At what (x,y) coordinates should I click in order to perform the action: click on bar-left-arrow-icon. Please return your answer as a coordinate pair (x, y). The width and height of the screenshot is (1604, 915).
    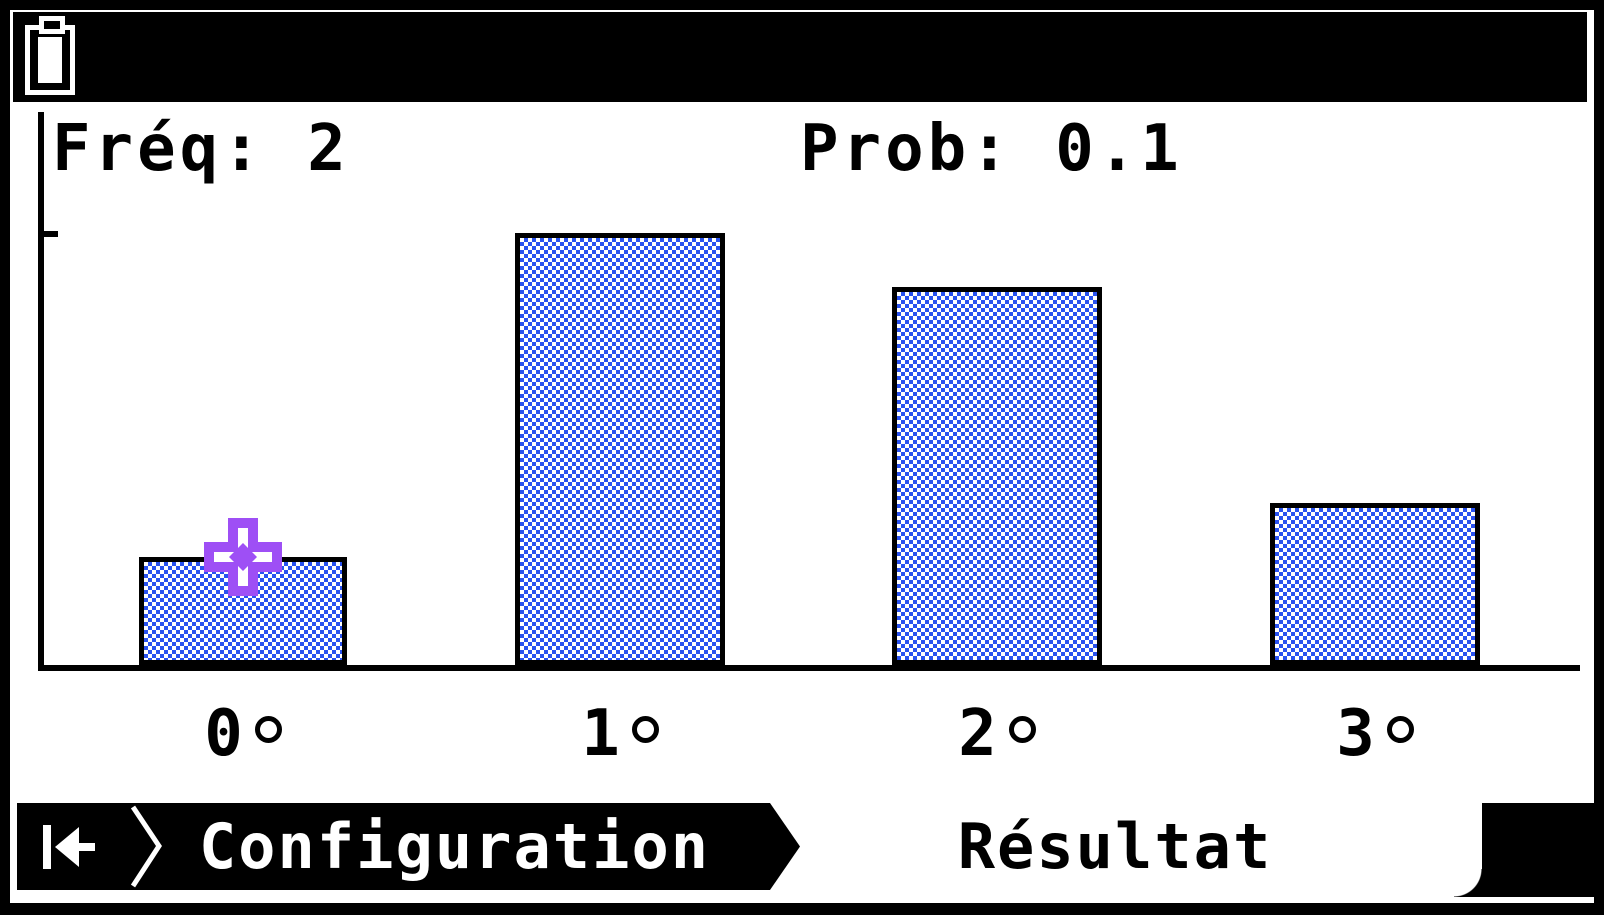
    Looking at the image, I should click on (71, 847).